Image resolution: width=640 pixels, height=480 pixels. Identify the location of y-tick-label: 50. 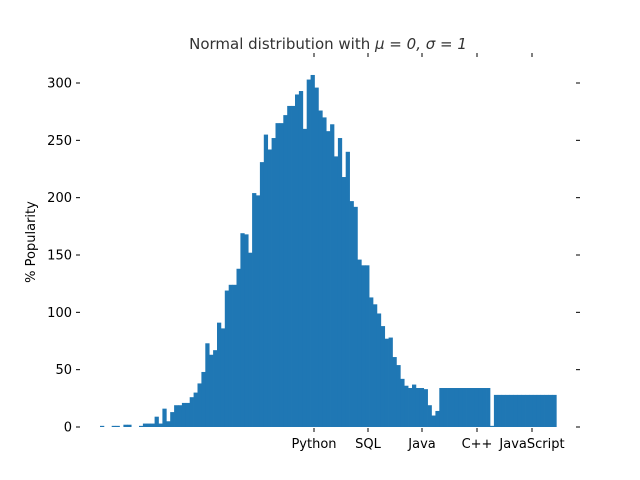
(63, 370).